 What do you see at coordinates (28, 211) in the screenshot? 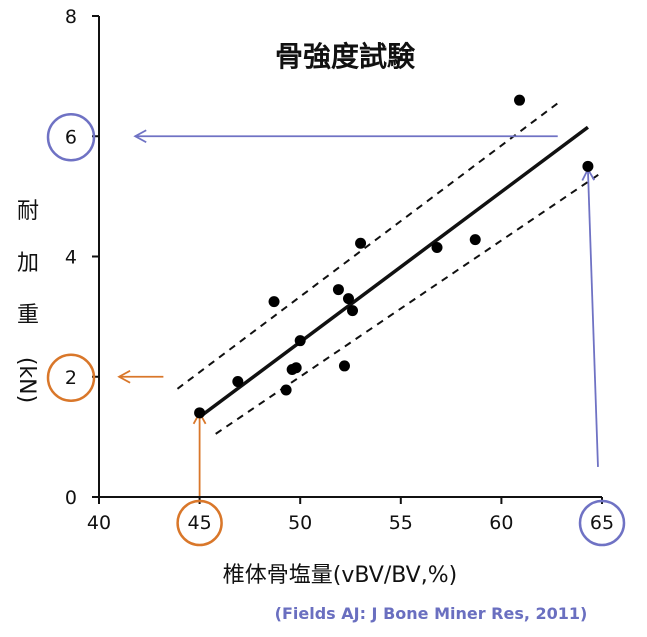
I see `y-axis-label-1: 耐` at bounding box center [28, 211].